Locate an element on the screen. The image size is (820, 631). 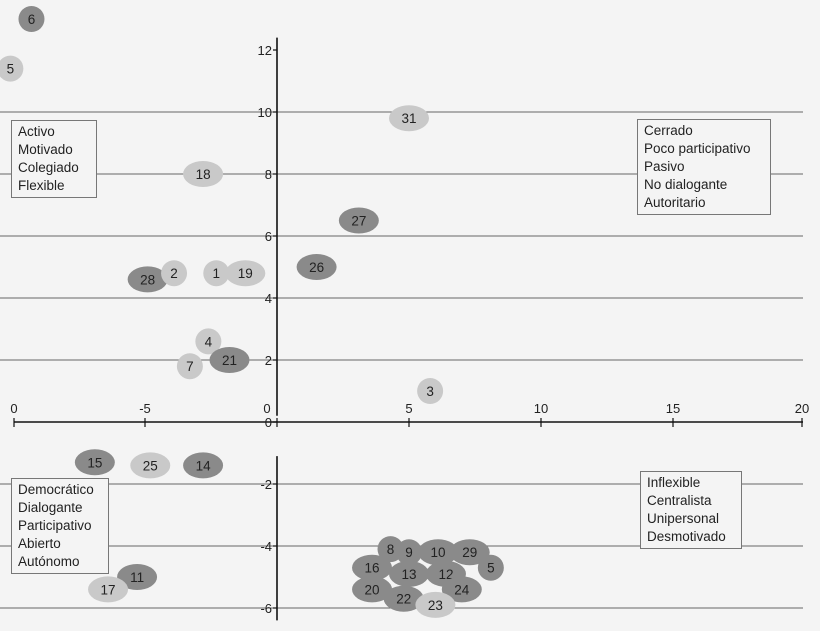
data-point: 9 is located at coordinates (409, 552).